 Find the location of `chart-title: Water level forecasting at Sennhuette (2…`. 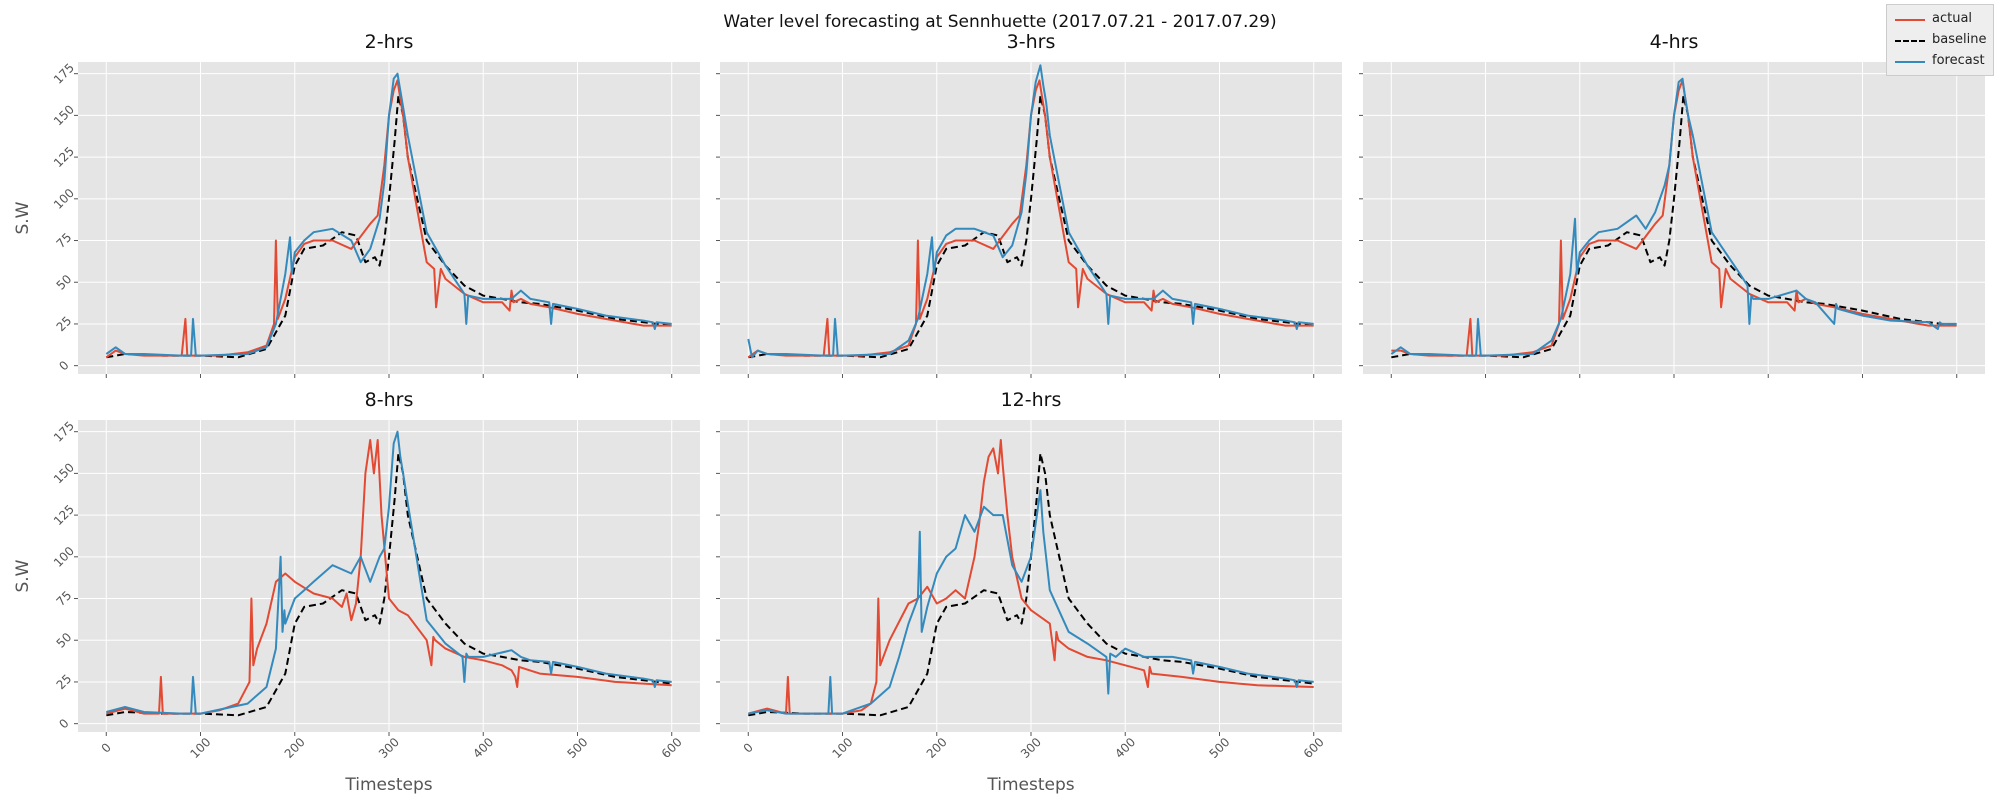

chart-title: Water level forecasting at Sennhuette (2… is located at coordinates (1000, 22).